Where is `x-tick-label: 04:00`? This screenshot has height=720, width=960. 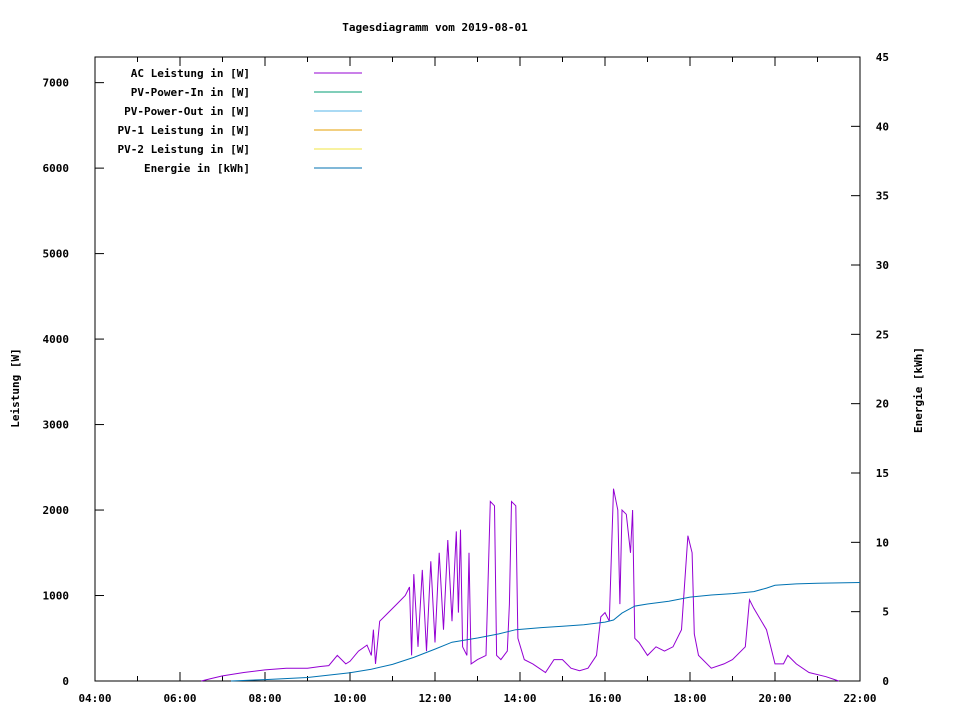
x-tick-label: 04:00 is located at coordinates (94, 698).